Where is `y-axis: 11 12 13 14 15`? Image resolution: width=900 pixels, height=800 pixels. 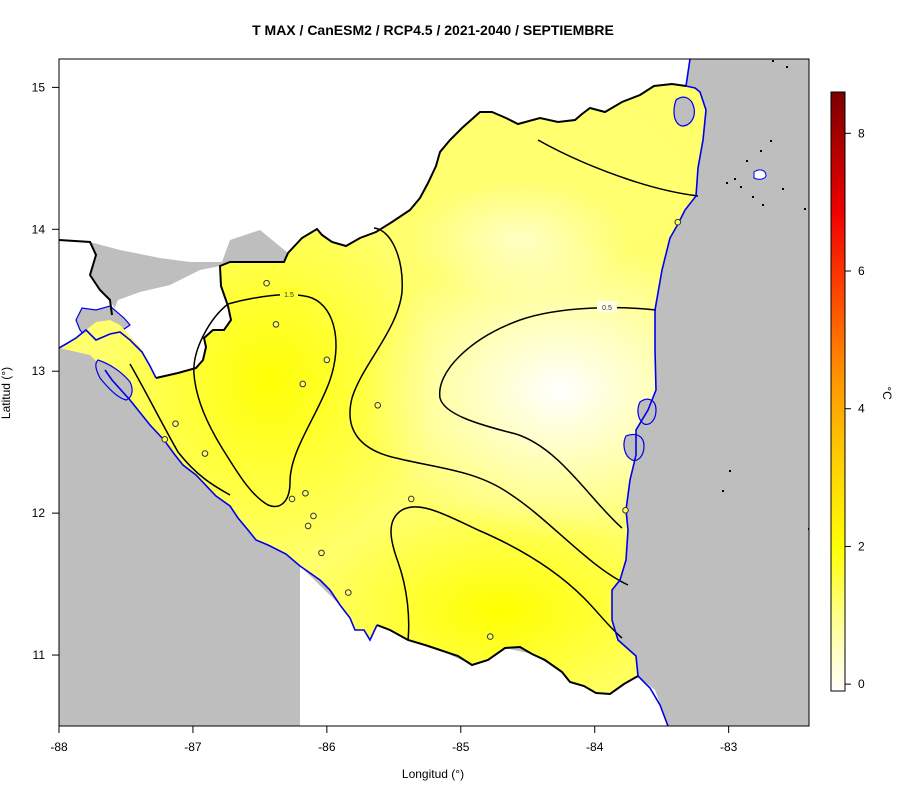 y-axis: 11 12 13 14 15 is located at coordinates (45, 371).